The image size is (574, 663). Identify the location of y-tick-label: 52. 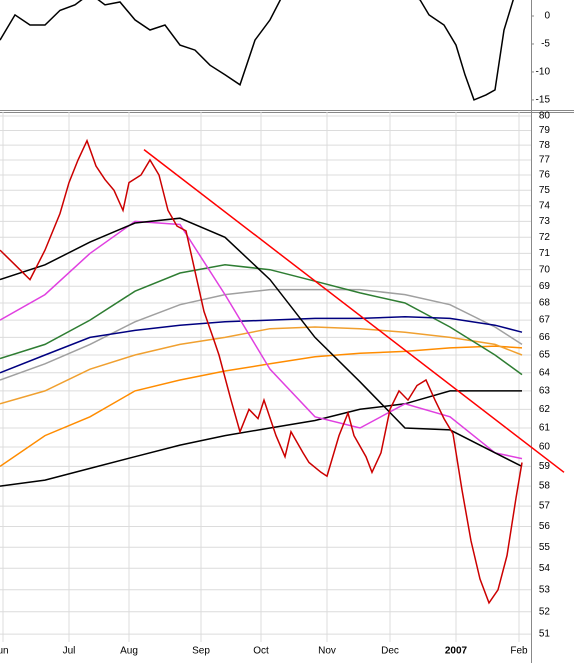
(545, 611).